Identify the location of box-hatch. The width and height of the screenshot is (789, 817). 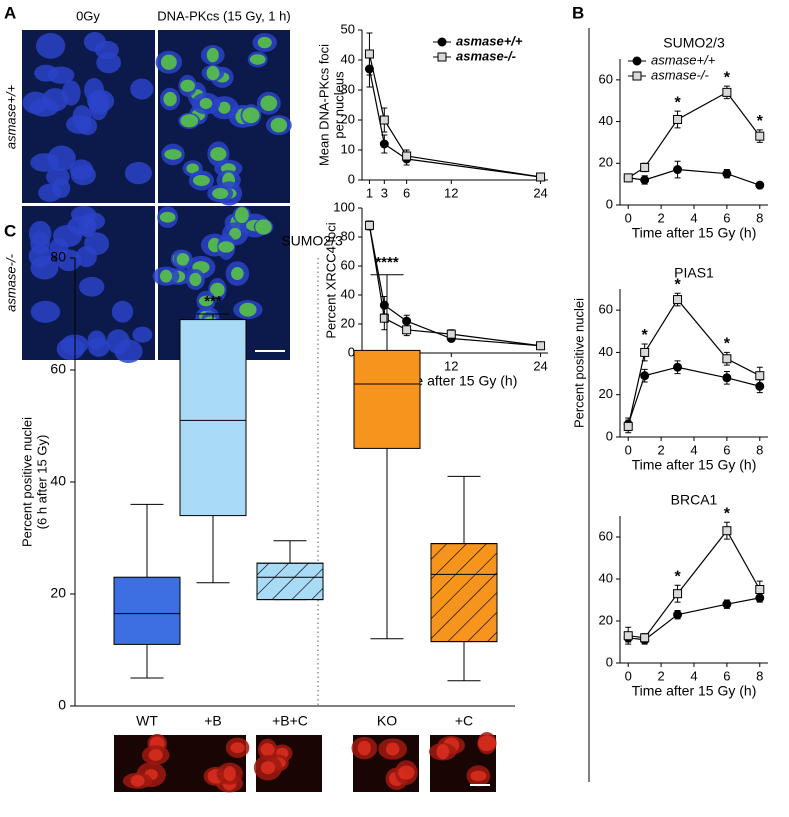
(290, 581).